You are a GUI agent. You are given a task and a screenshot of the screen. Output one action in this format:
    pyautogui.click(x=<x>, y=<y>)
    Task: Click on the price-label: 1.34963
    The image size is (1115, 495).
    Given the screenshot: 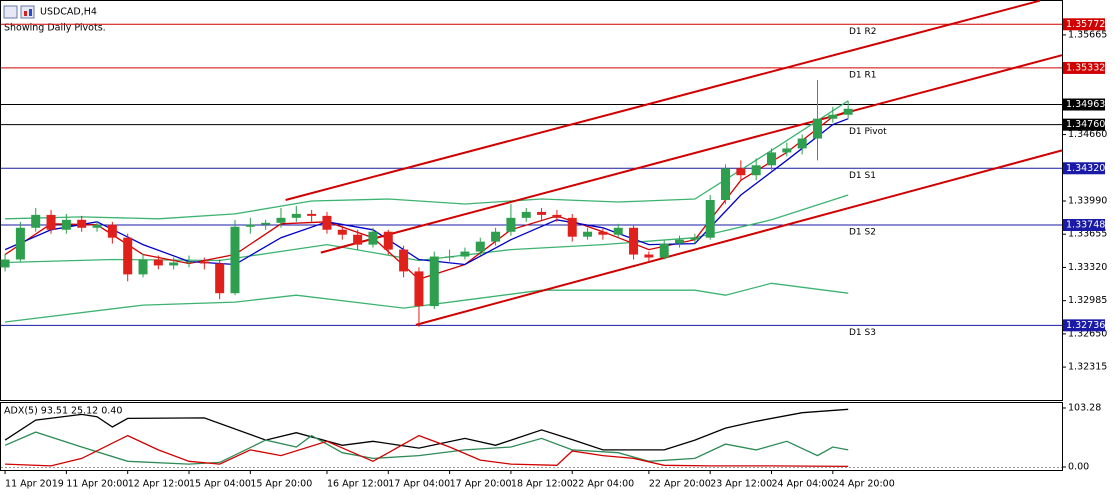 What is the action you would take?
    pyautogui.click(x=1085, y=104)
    